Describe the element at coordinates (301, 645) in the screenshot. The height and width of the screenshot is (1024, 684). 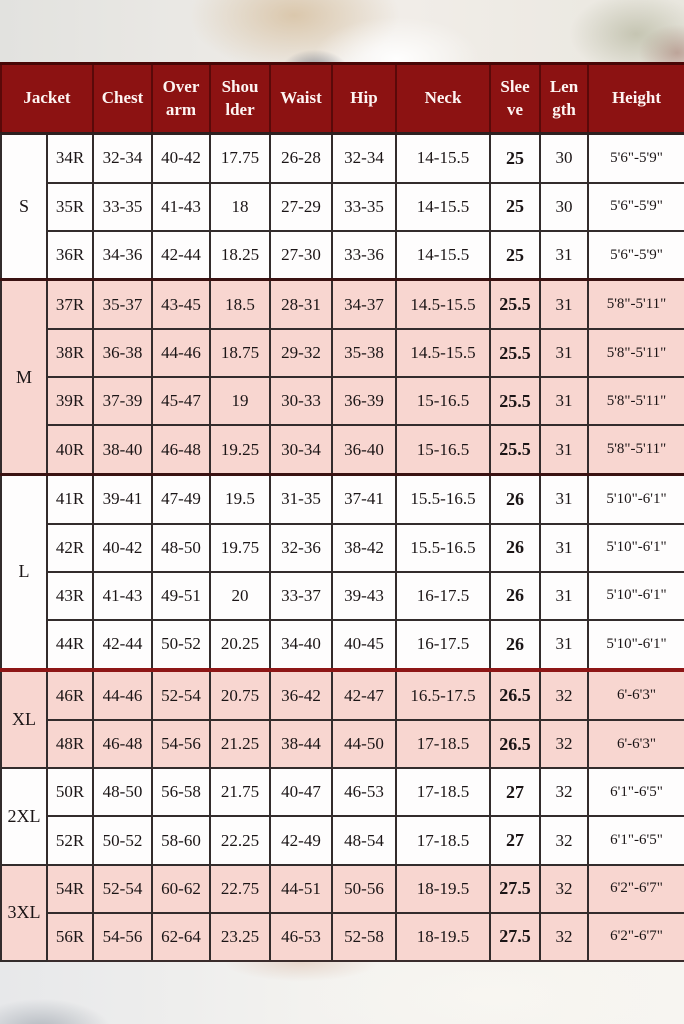
I see `cell: 34-40` at that location.